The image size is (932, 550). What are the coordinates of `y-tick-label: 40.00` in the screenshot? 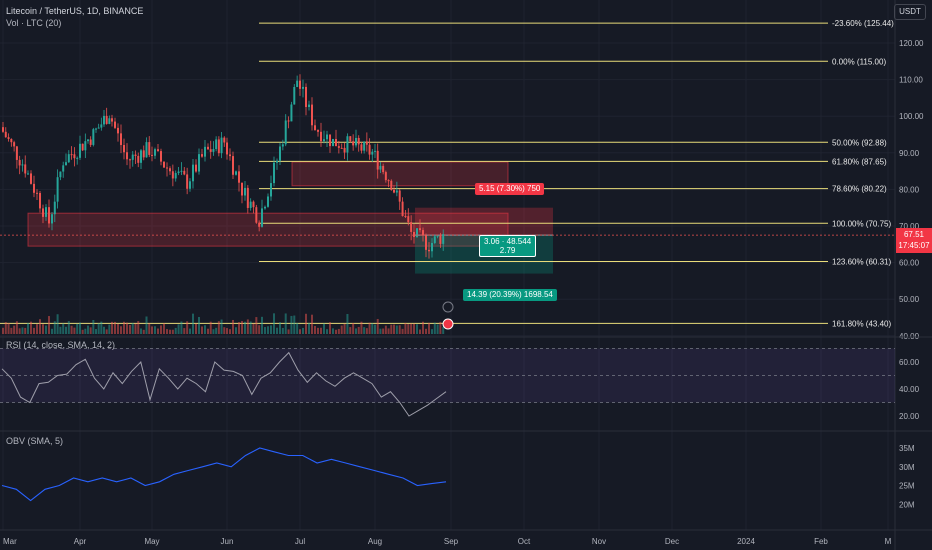 It's located at (909, 336).